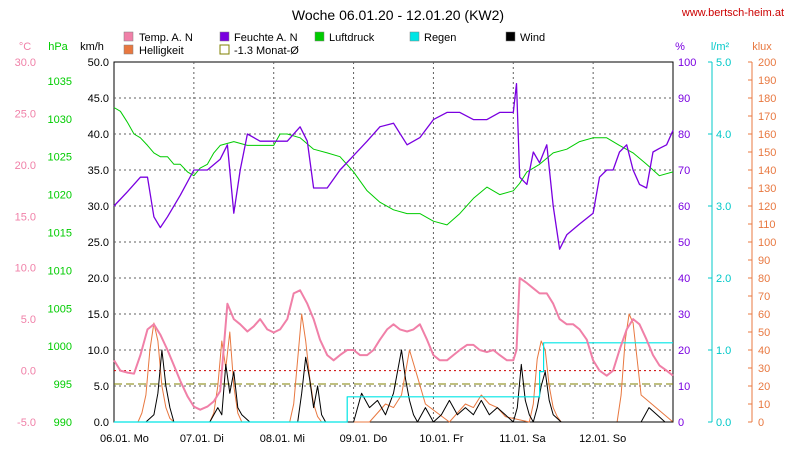  Describe the element at coordinates (720, 47) in the screenshot. I see `rain-unit-label: l/m²` at that location.